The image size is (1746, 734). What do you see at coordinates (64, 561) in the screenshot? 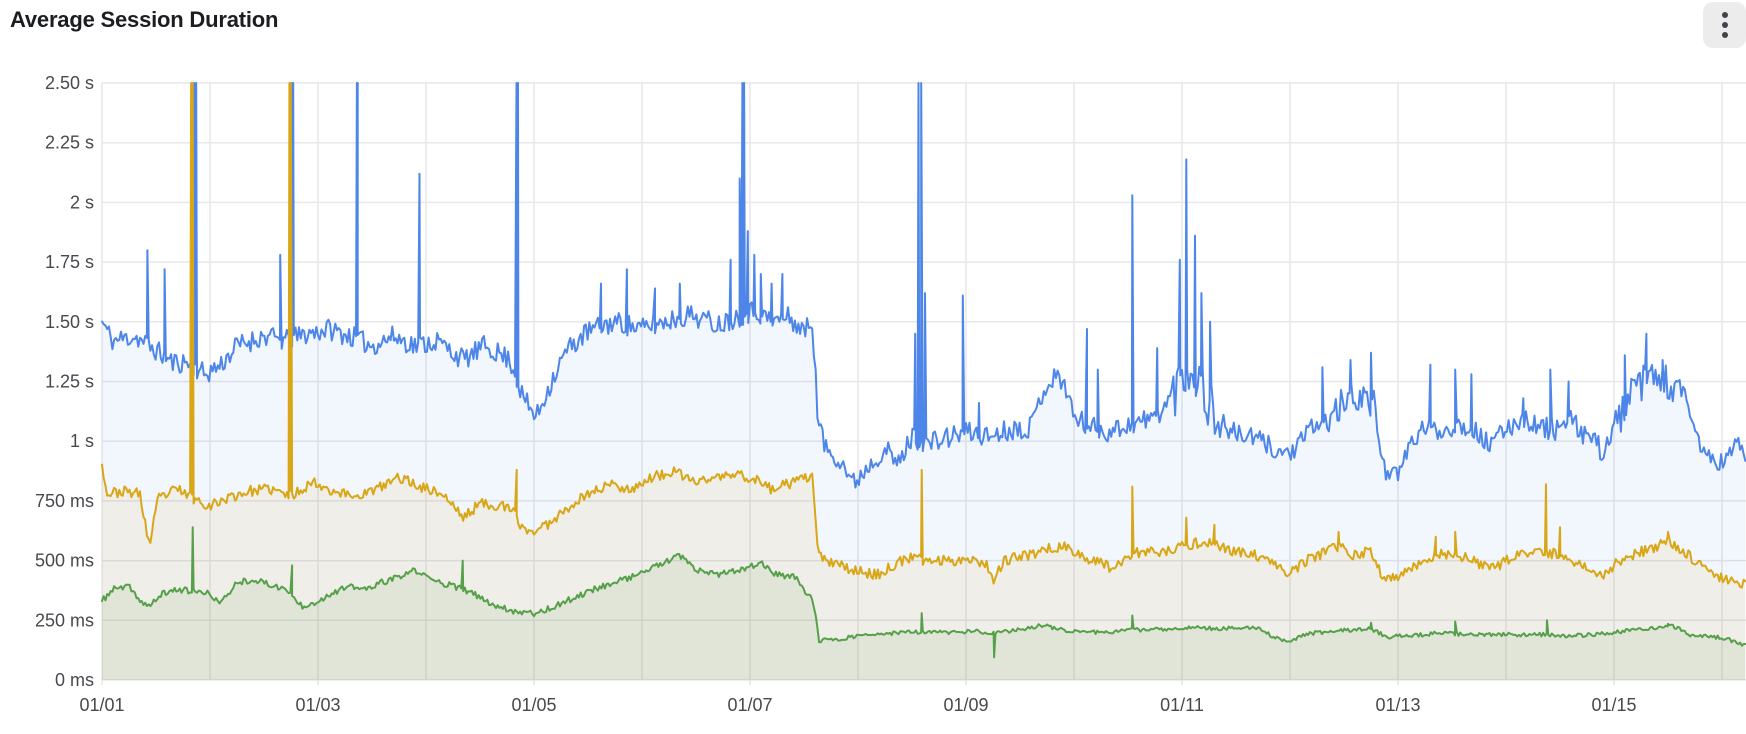
I see `y-tick-label: 500 ms` at bounding box center [64, 561].